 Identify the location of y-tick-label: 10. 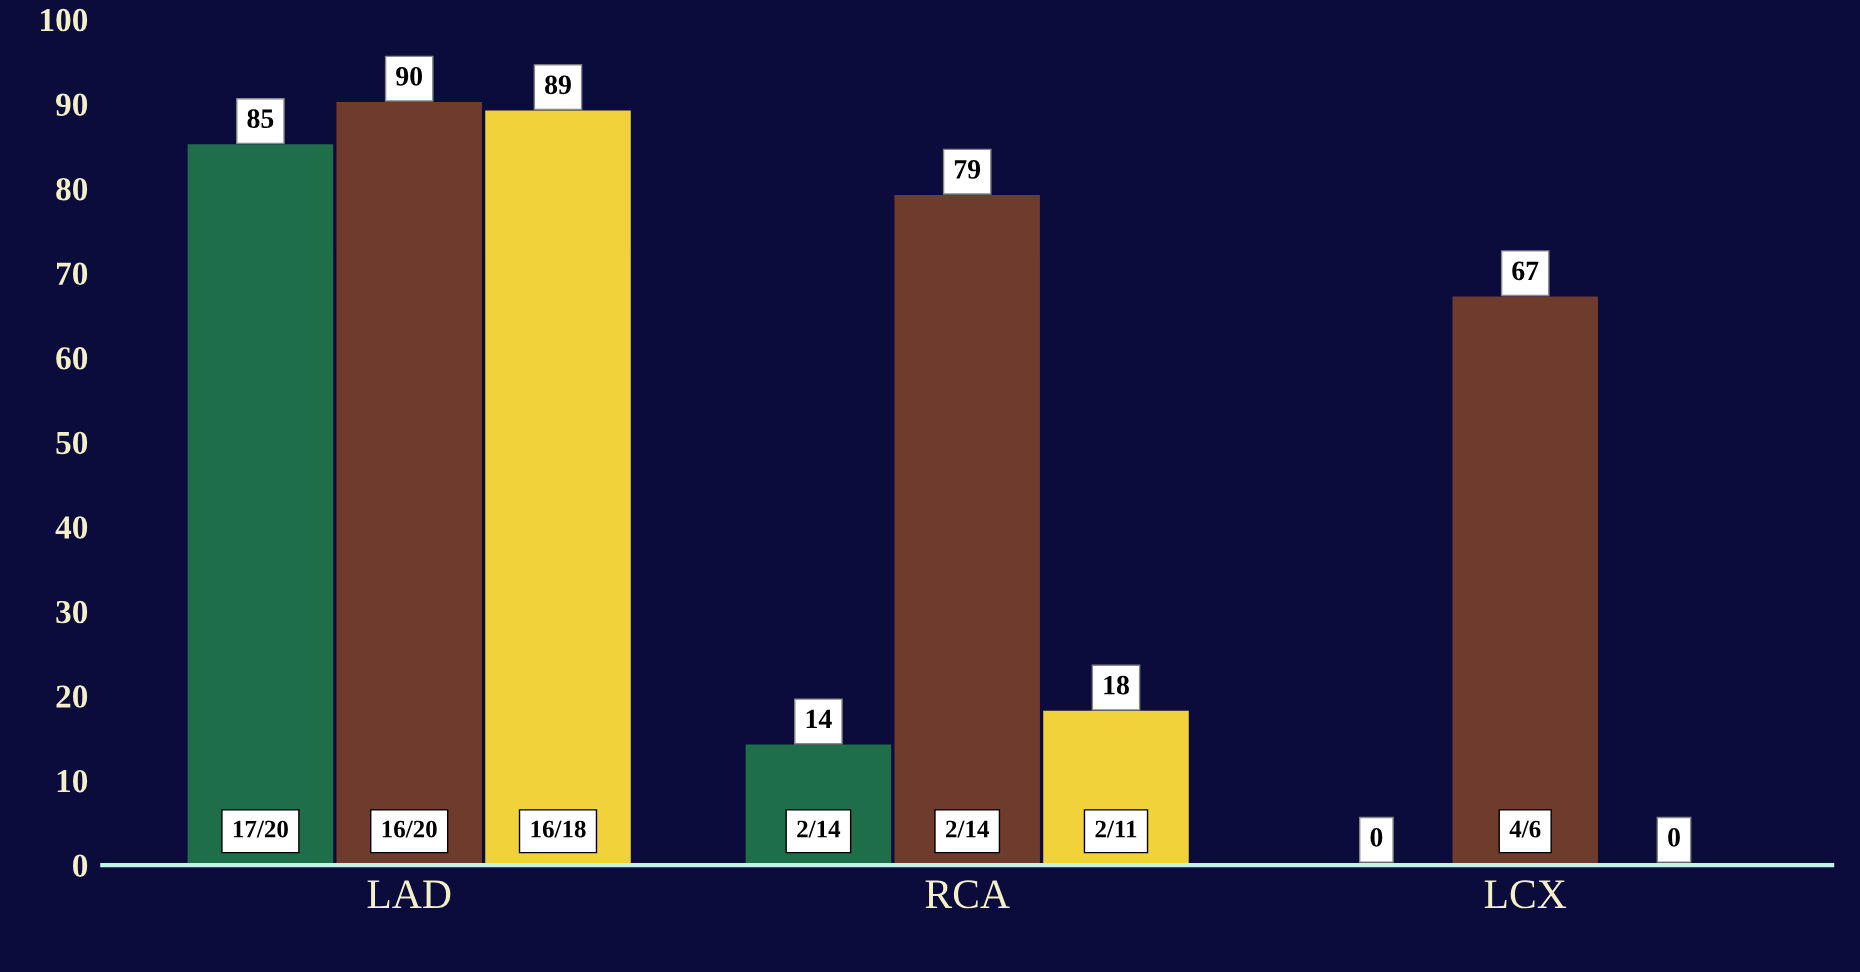
(72, 781).